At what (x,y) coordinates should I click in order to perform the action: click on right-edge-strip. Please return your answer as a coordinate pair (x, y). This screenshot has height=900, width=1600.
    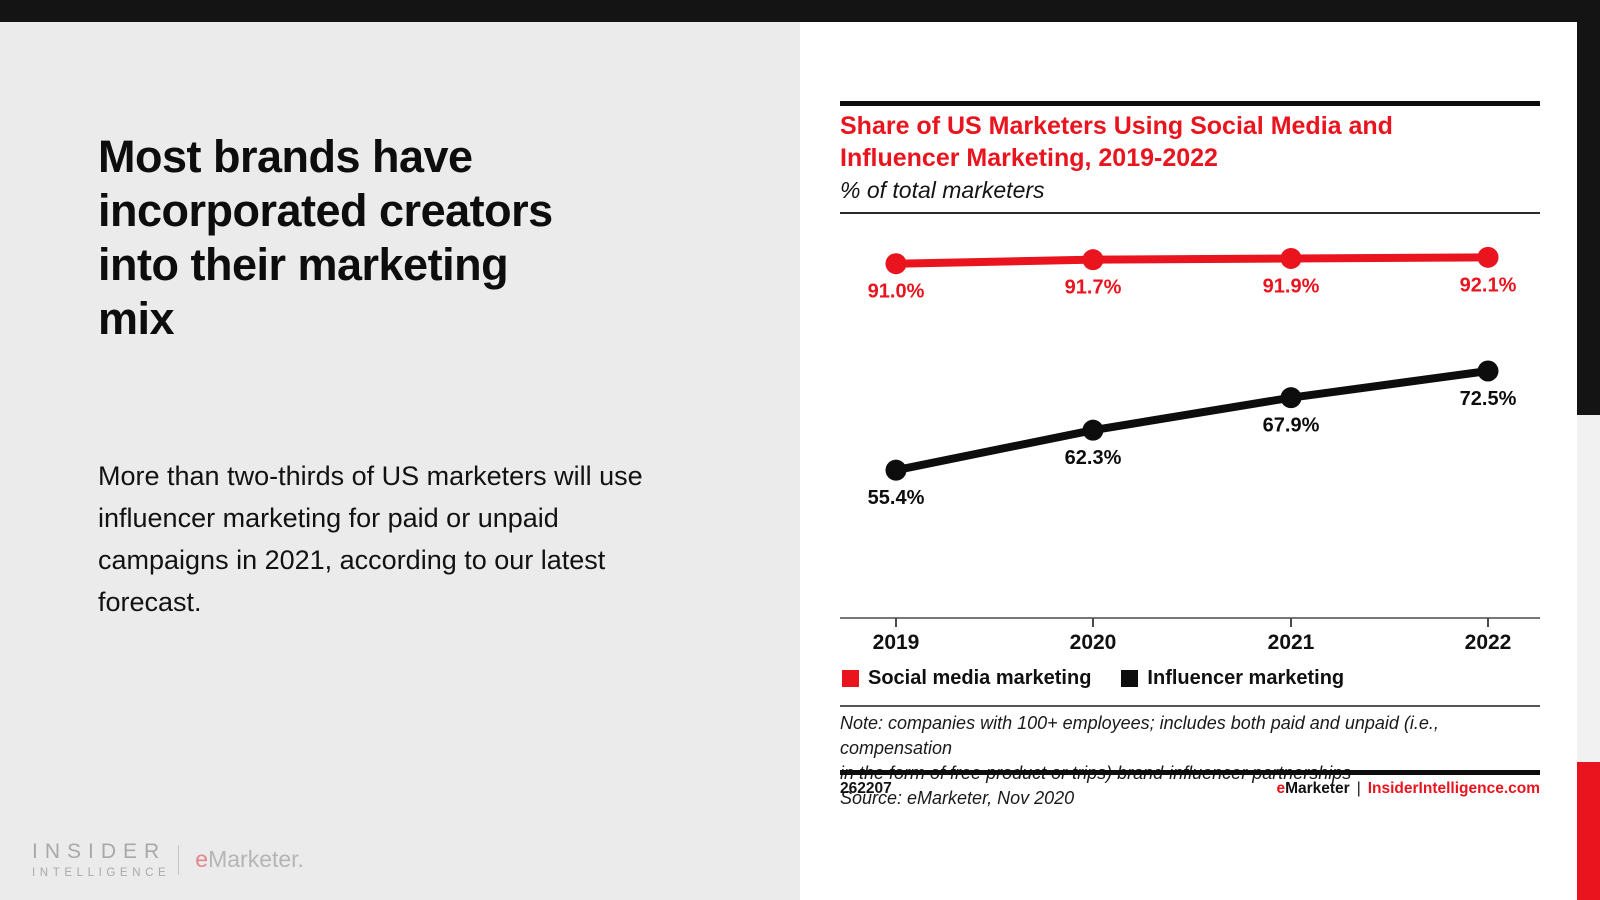
    Looking at the image, I should click on (1588, 450).